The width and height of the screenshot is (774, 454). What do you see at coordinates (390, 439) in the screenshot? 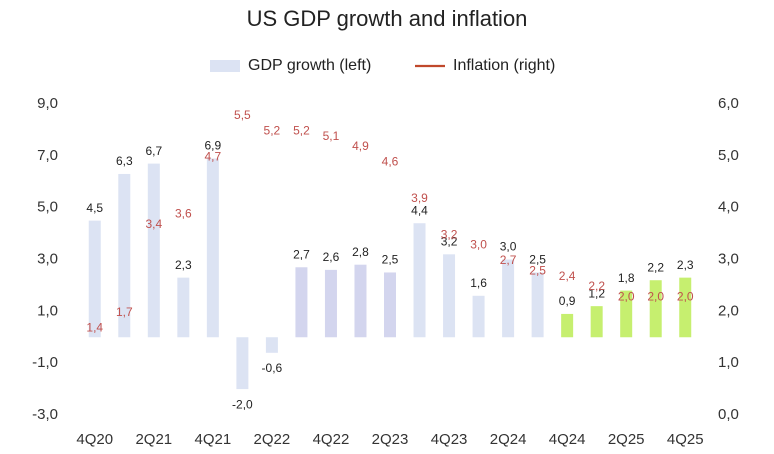
I see `x-tick-label: 2Q23` at bounding box center [390, 439].